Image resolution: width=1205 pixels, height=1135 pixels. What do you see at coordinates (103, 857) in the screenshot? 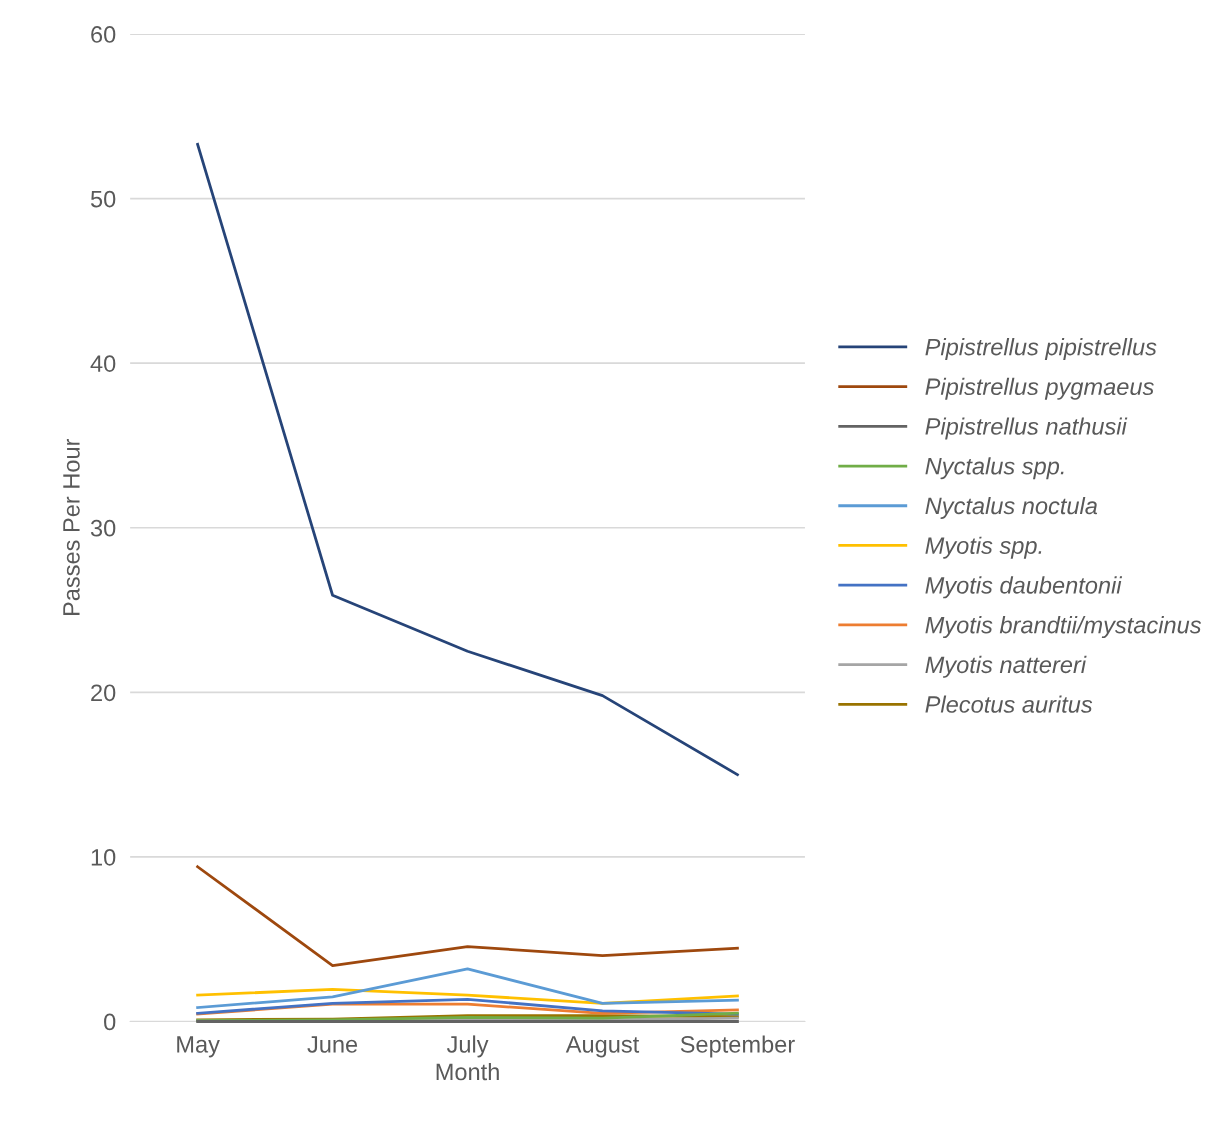
I see `y-tick-label: 10` at bounding box center [103, 857].